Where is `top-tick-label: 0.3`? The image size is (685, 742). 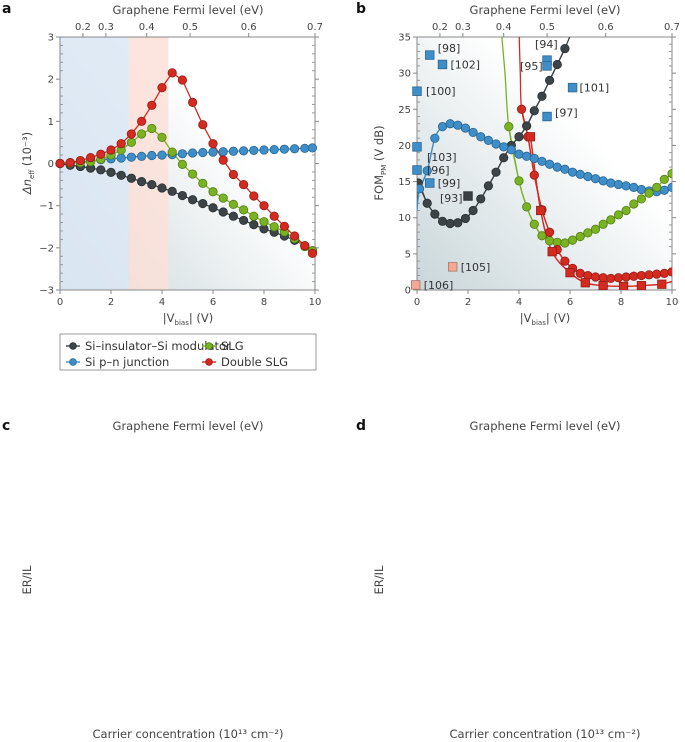 top-tick-label: 0.3 is located at coordinates (463, 27).